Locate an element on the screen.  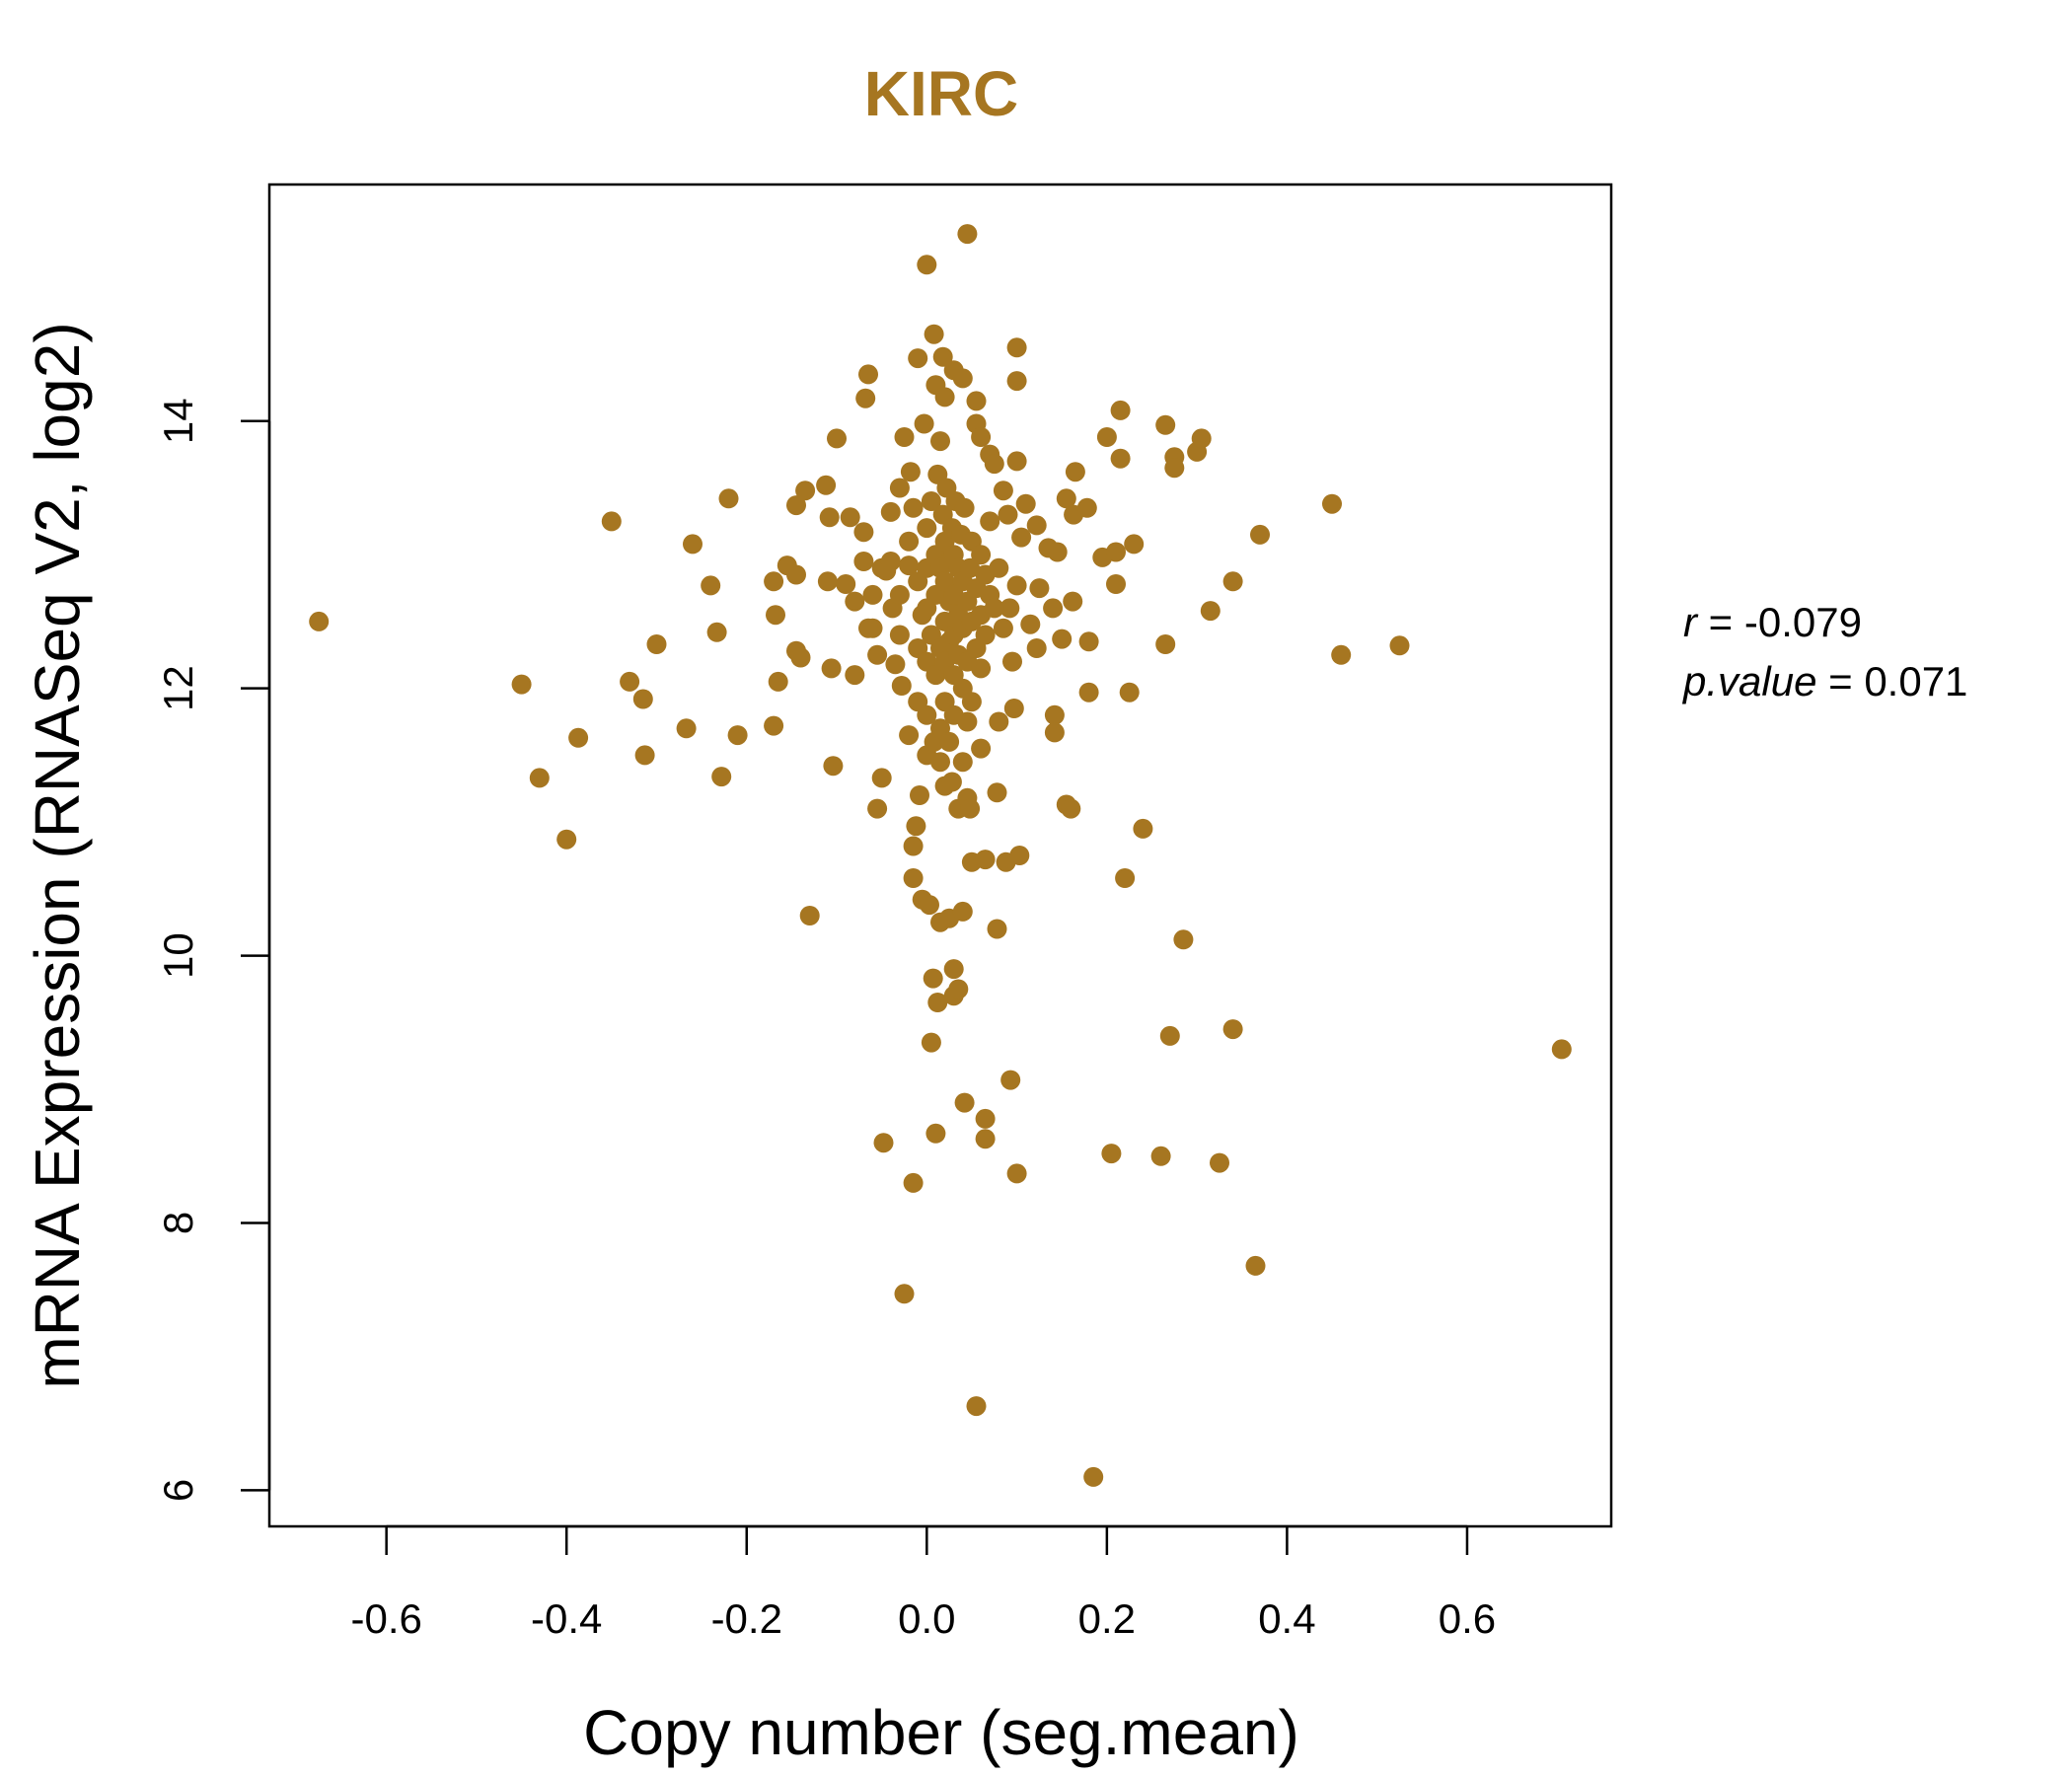
y-axis: 6 8 10 12 14 is located at coordinates (213, 950).